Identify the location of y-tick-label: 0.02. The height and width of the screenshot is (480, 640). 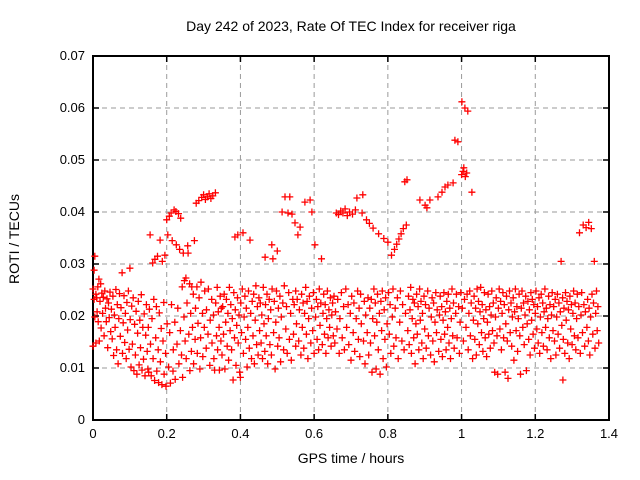
(72, 315).